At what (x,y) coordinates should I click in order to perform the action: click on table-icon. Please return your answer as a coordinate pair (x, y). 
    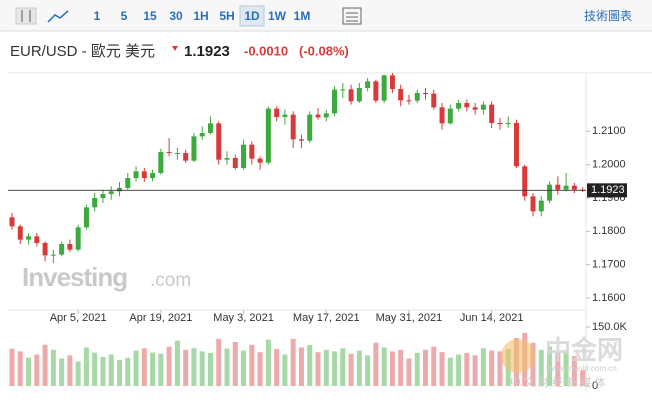
    Looking at the image, I should click on (352, 16).